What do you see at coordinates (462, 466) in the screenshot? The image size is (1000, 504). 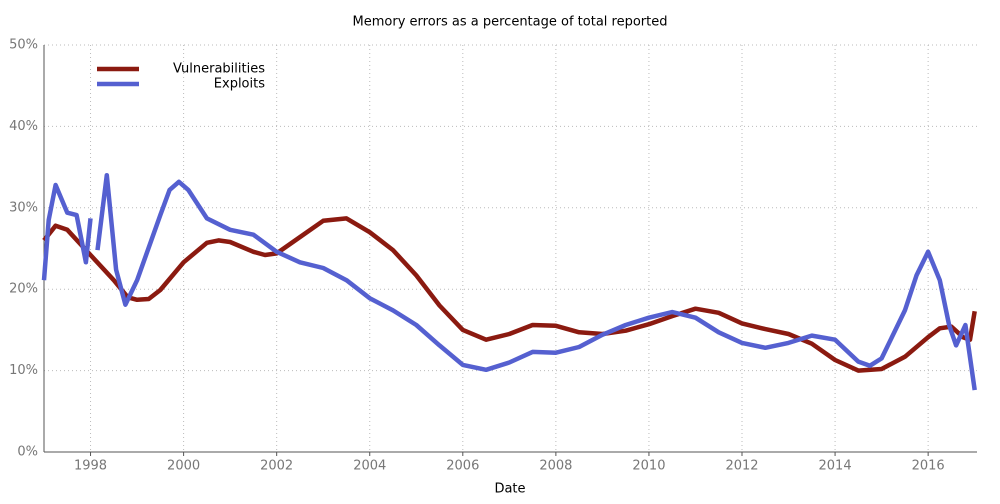 I see `x-tick-label: 2006` at bounding box center [462, 466].